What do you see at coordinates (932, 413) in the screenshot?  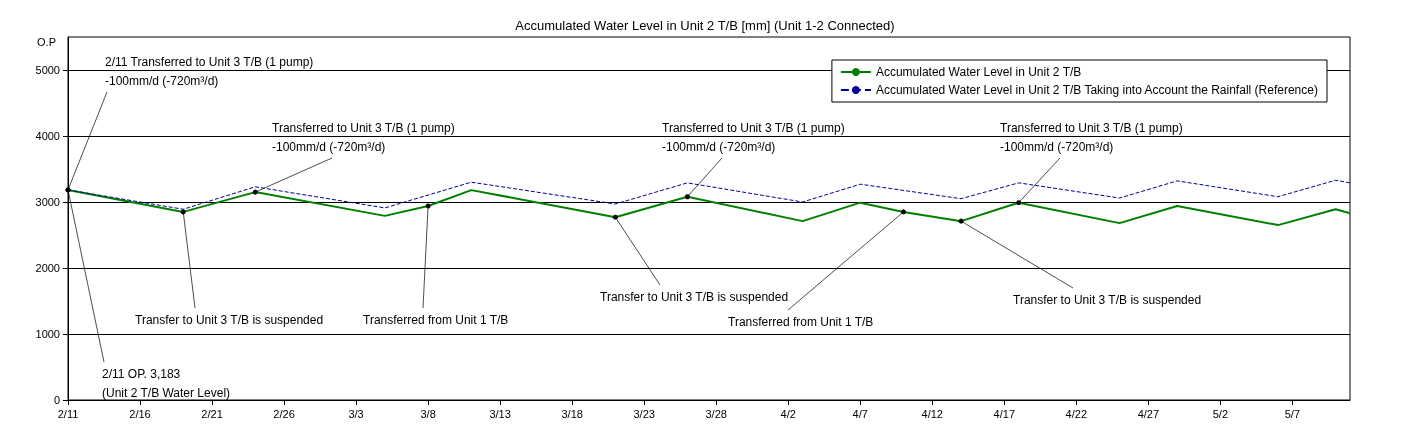 I see `x-tick-label: 4/12` at bounding box center [932, 413].